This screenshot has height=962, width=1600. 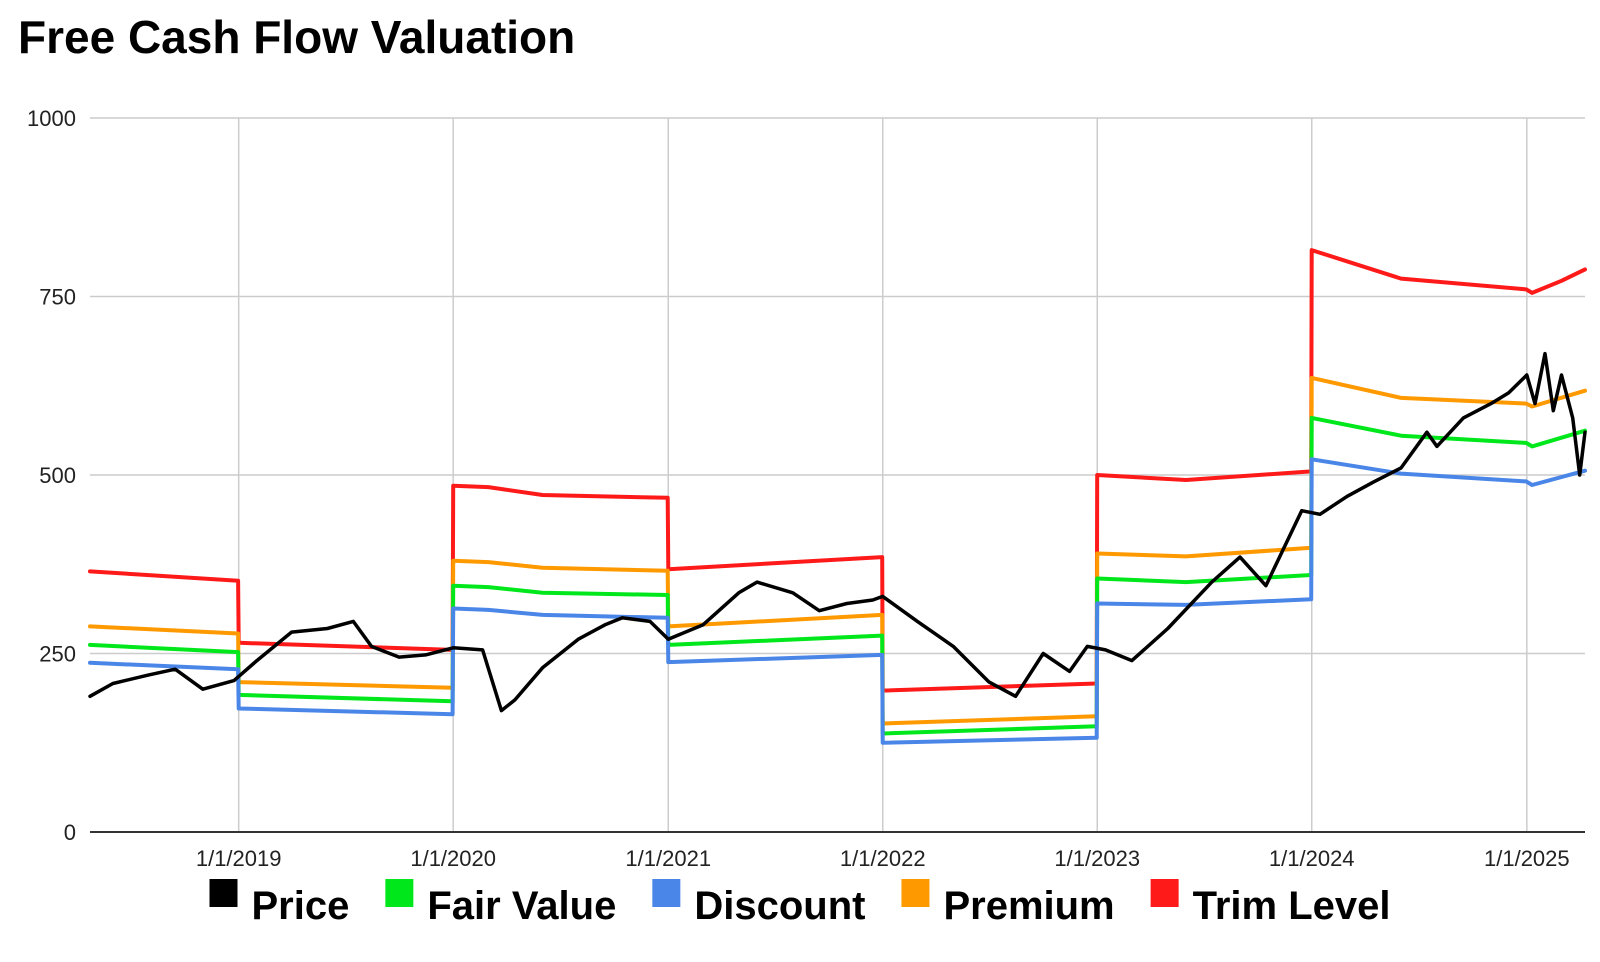 I want to click on x-tick-label: 1/1/2022, so click(x=883, y=858).